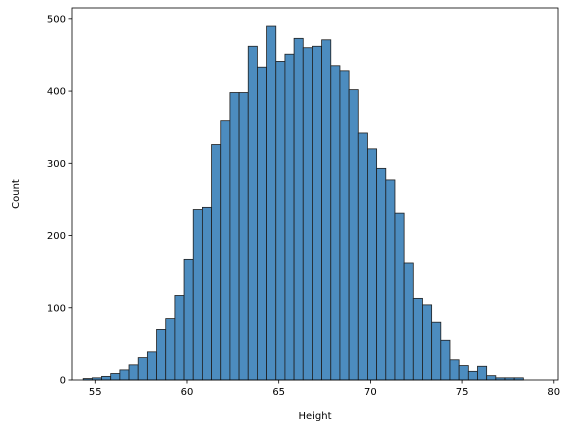 This screenshot has width=576, height=432. I want to click on x-axis-ticks: 55 60 65 70 75 80, so click(324, 389).